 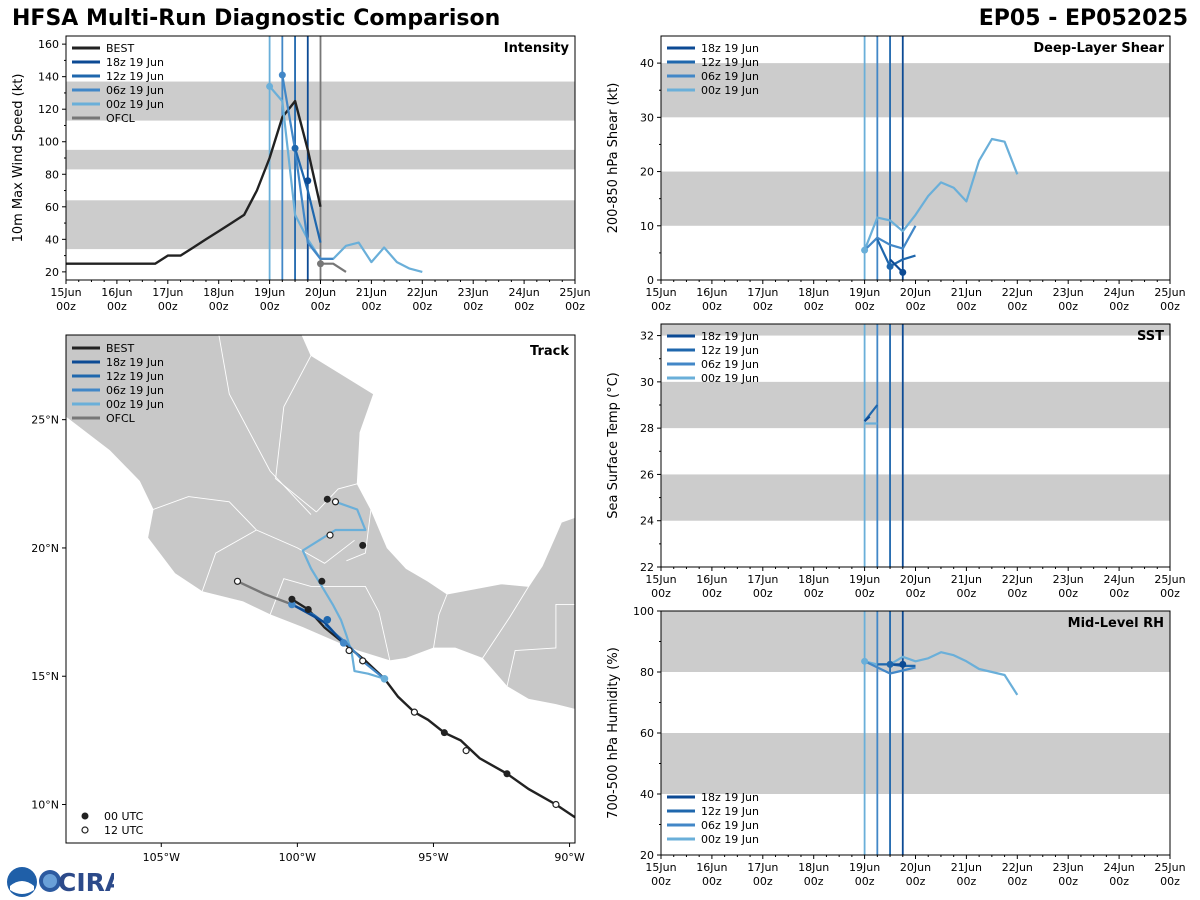 What do you see at coordinates (730, 90) in the screenshot?
I see `shear-legend-label: 00z 19 Jun` at bounding box center [730, 90].